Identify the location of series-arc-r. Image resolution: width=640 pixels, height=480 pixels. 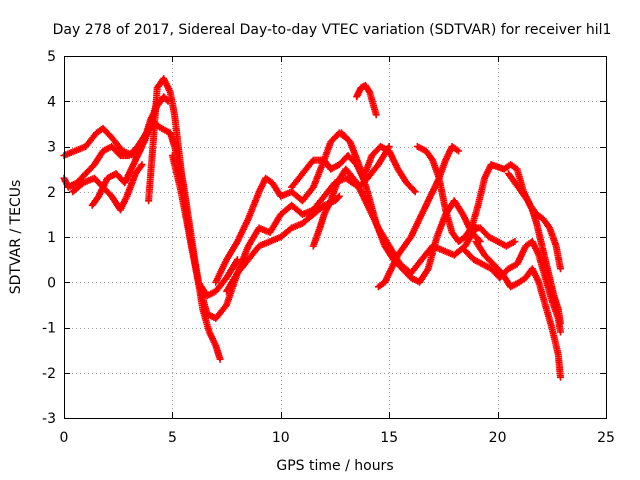
(534, 248).